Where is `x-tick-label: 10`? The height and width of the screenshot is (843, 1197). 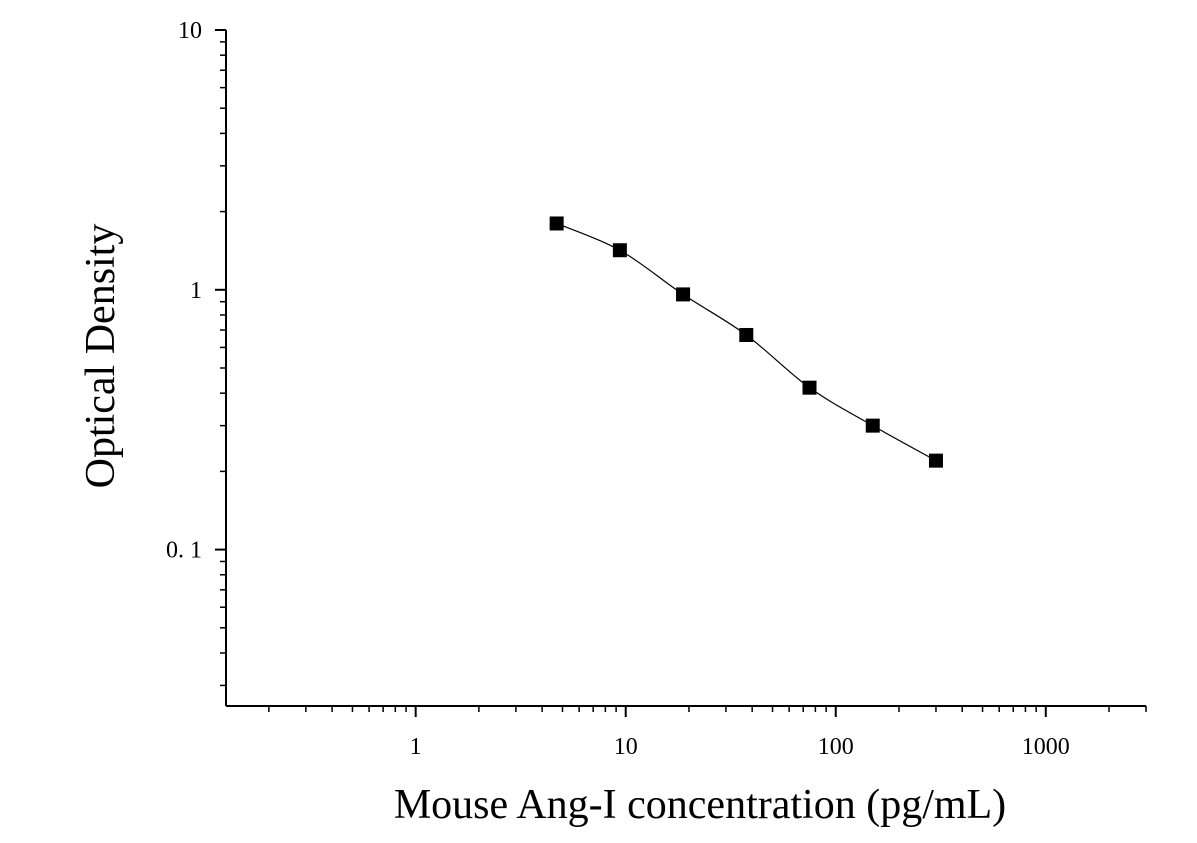 x-tick-label: 10 is located at coordinates (626, 747).